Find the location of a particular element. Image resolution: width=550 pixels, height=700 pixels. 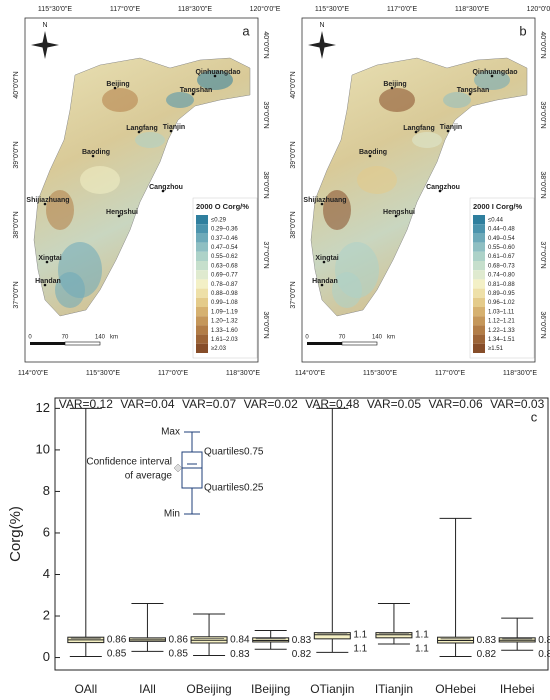

legend-label: ≤0.44 is located at coordinates (496, 220).